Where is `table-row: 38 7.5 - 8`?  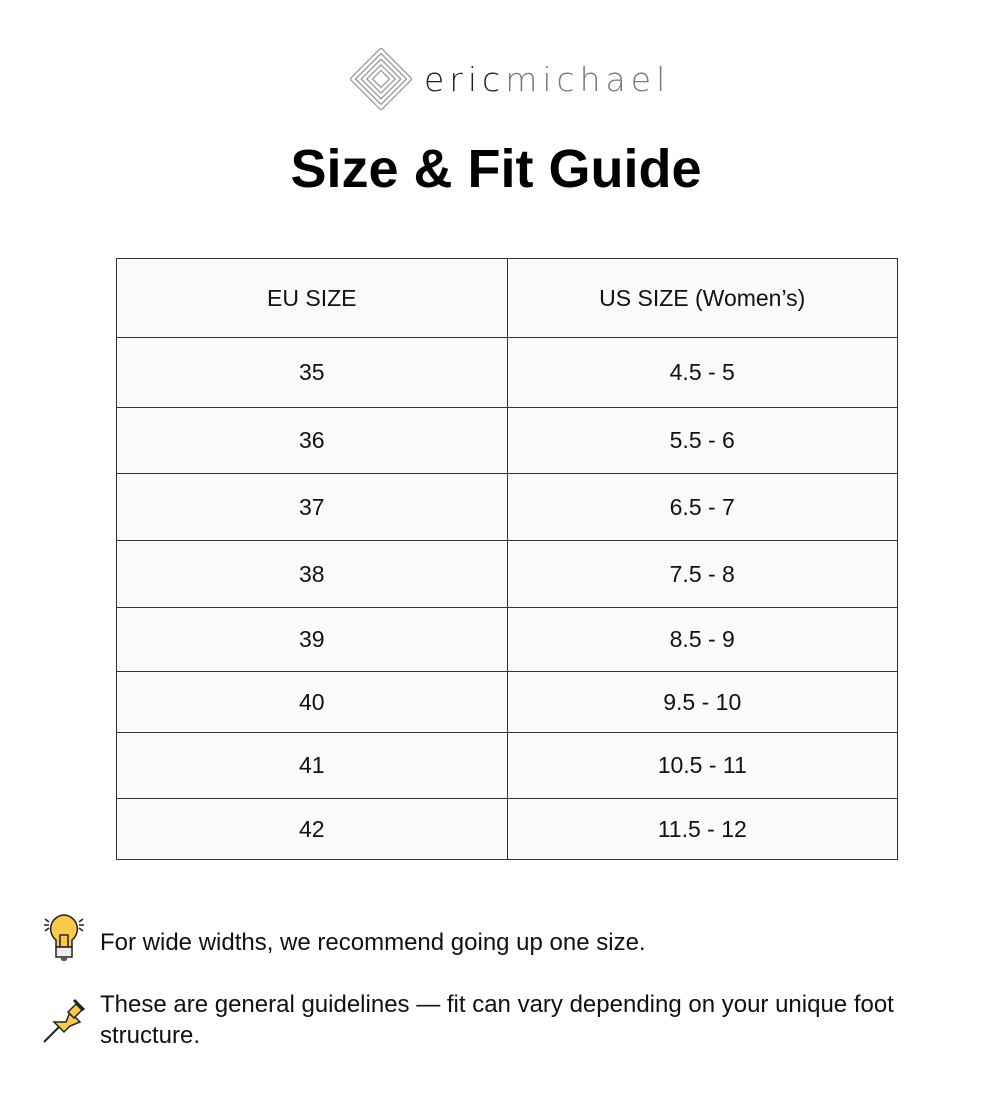
table-row: 38 7.5 - 8 is located at coordinates (507, 574).